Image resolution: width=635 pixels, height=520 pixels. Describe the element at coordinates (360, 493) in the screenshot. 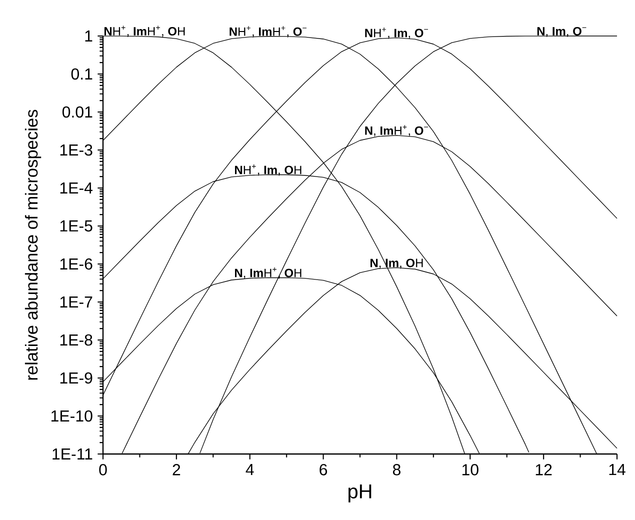

I see `x-axis-title: pH` at that location.